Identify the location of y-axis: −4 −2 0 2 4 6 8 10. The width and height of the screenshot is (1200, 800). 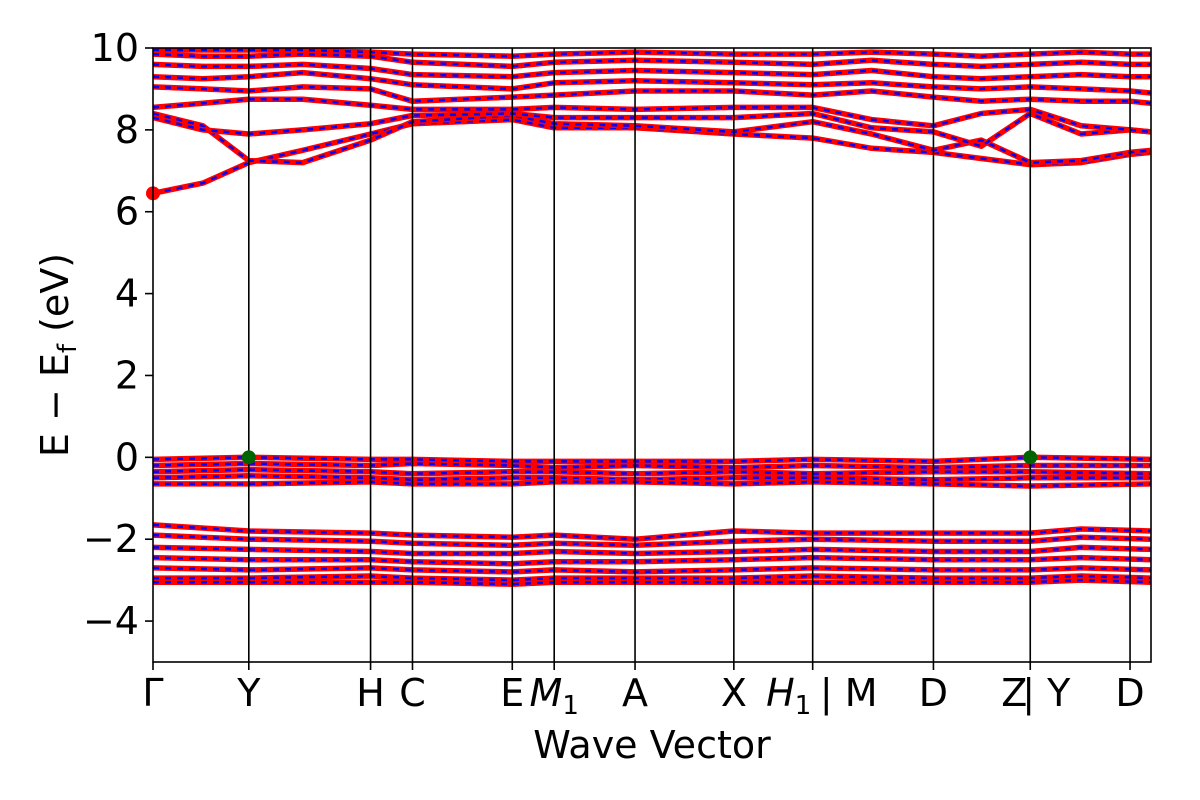
(118, 334).